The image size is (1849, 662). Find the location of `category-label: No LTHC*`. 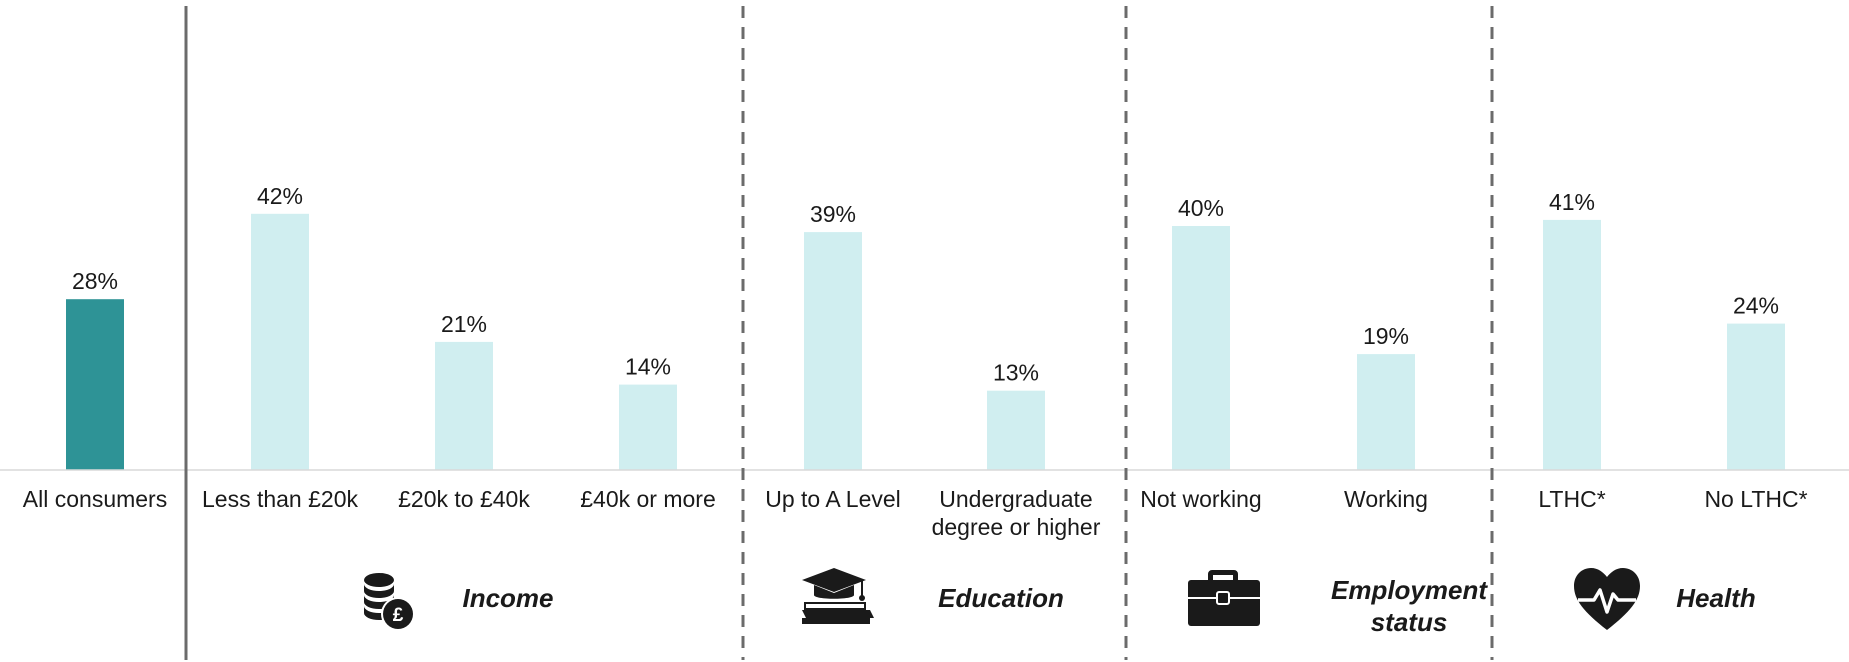

category-label: No LTHC* is located at coordinates (1755, 499).